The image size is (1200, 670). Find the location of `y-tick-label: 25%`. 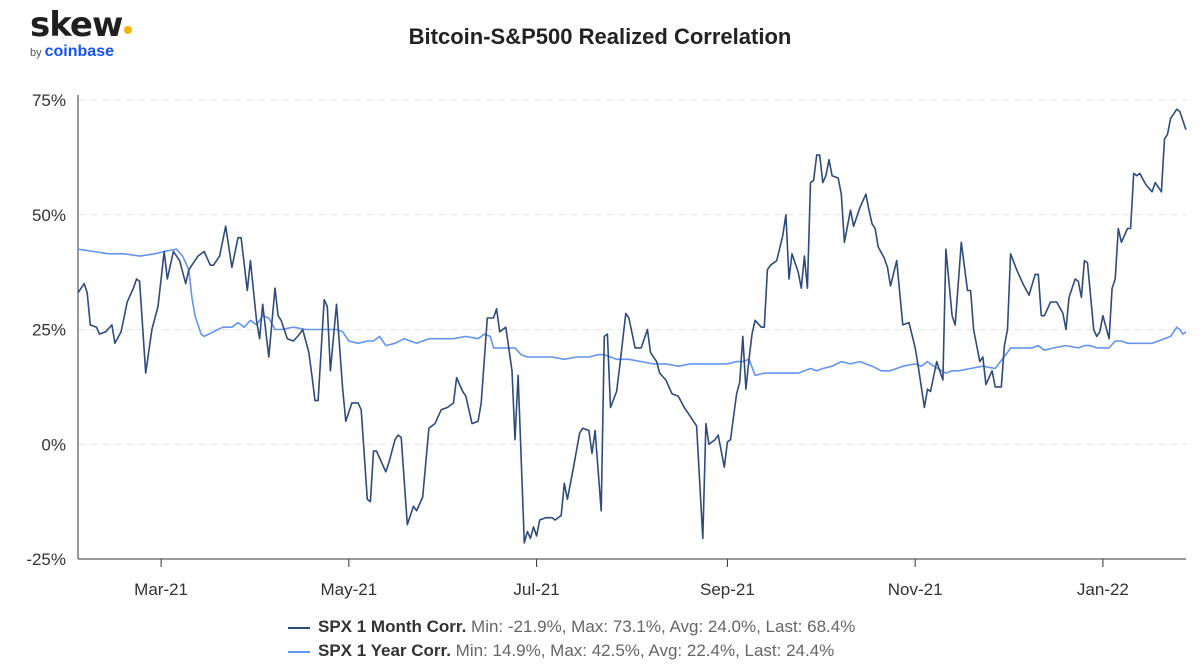

y-tick-label: 25% is located at coordinates (49, 330).